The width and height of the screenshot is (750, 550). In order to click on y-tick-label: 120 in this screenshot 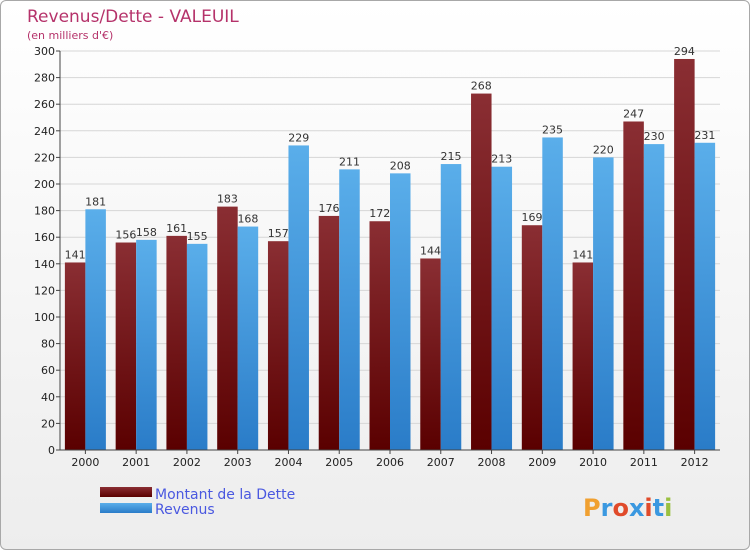, I will do `click(44, 290)`.